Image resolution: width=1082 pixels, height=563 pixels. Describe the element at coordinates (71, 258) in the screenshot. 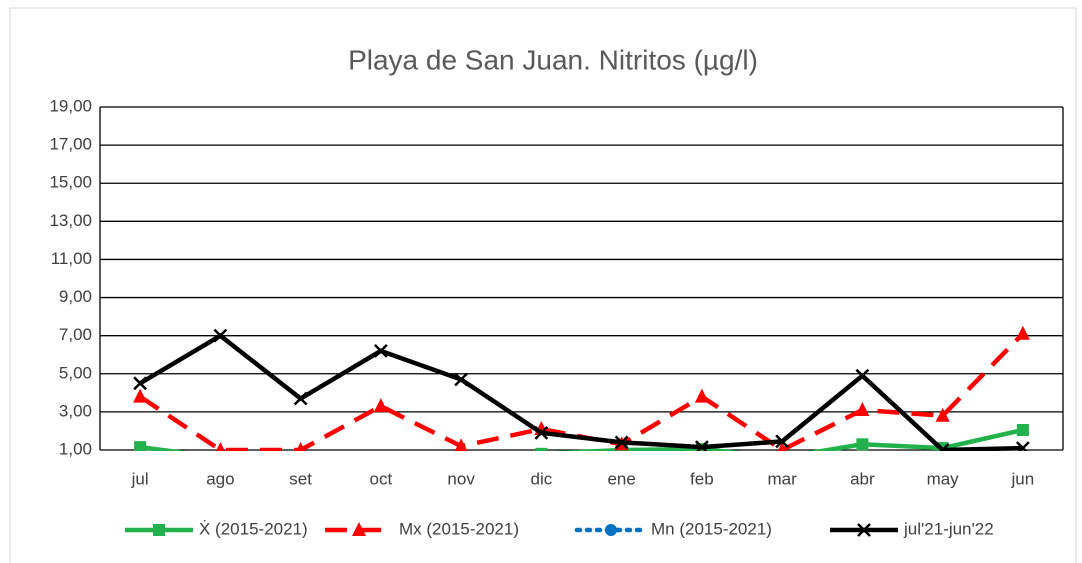

I see `y-tick-label: 11,00` at that location.